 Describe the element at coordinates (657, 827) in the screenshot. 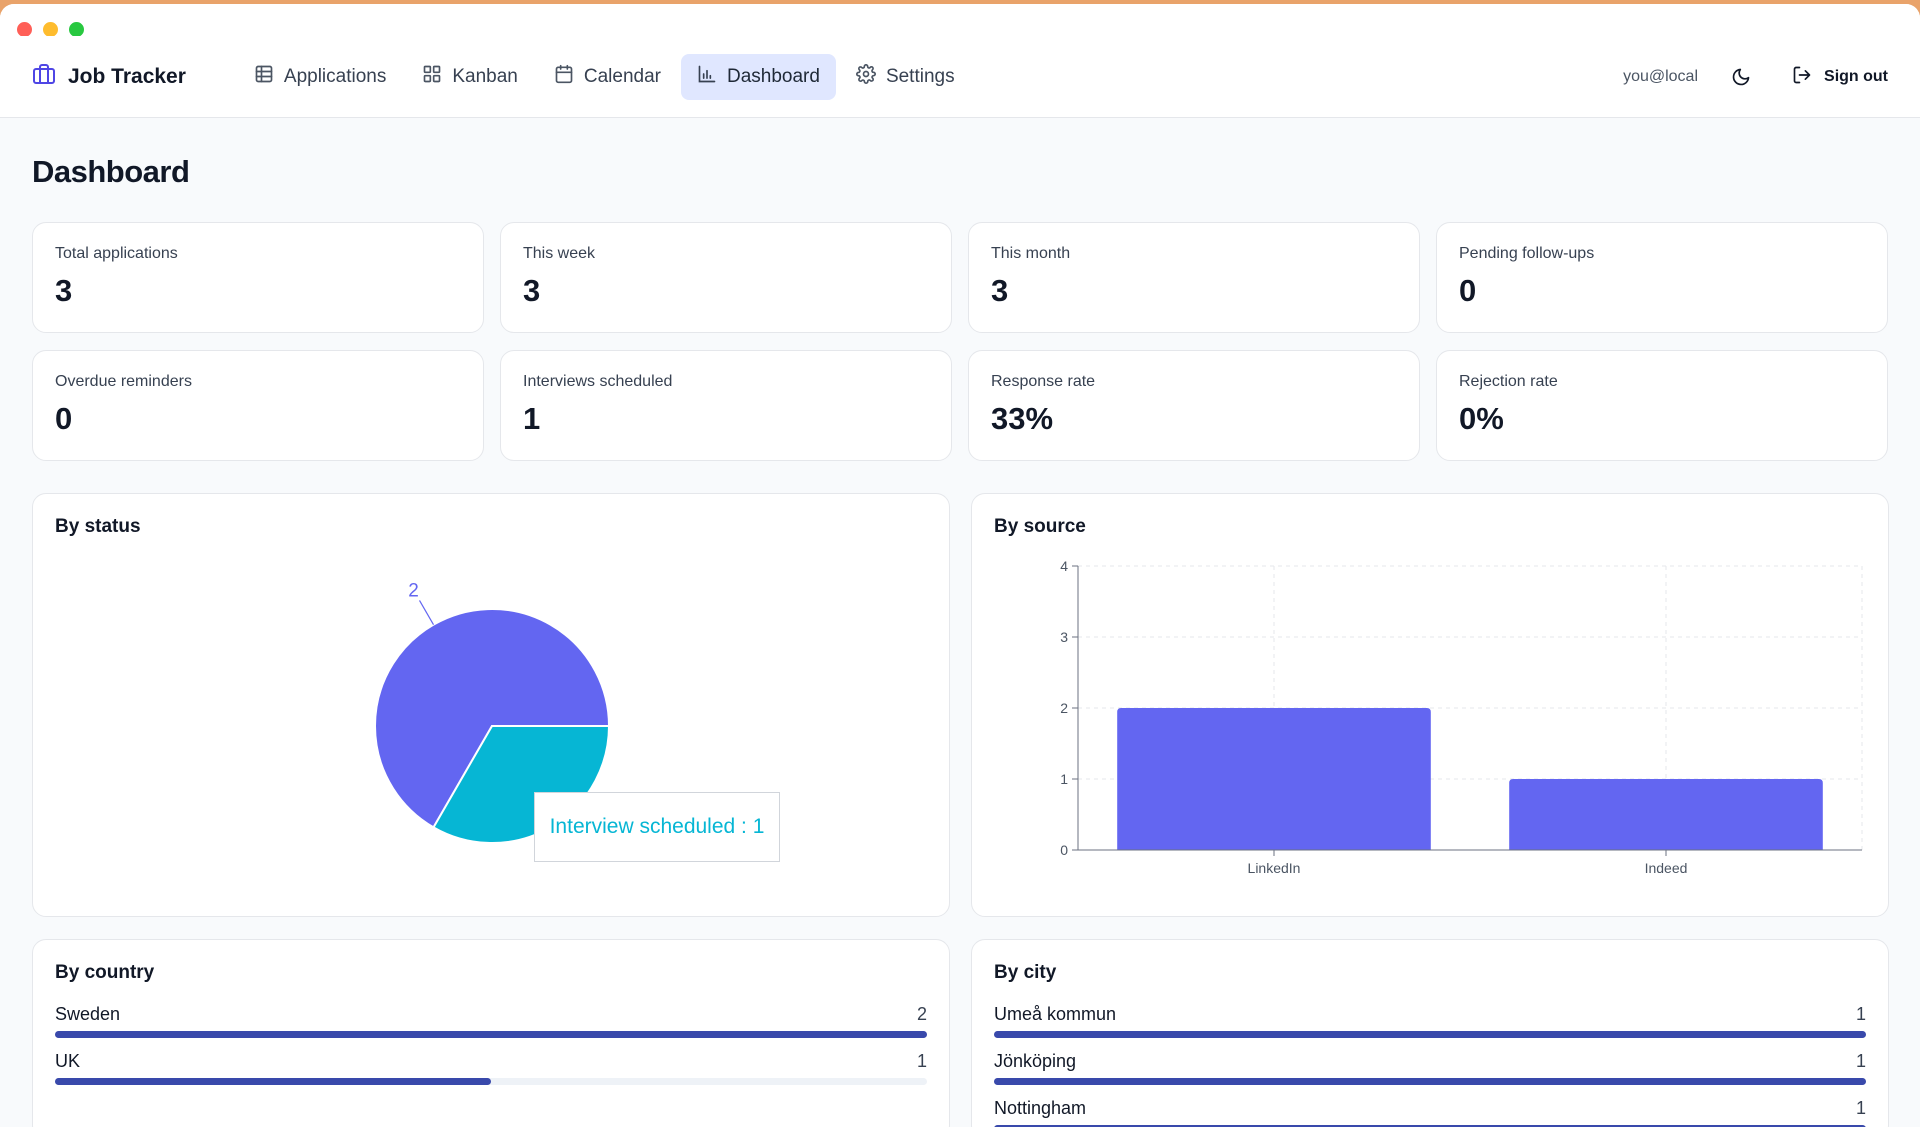

I see `chart-tooltip: Interview scheduled : 1` at that location.